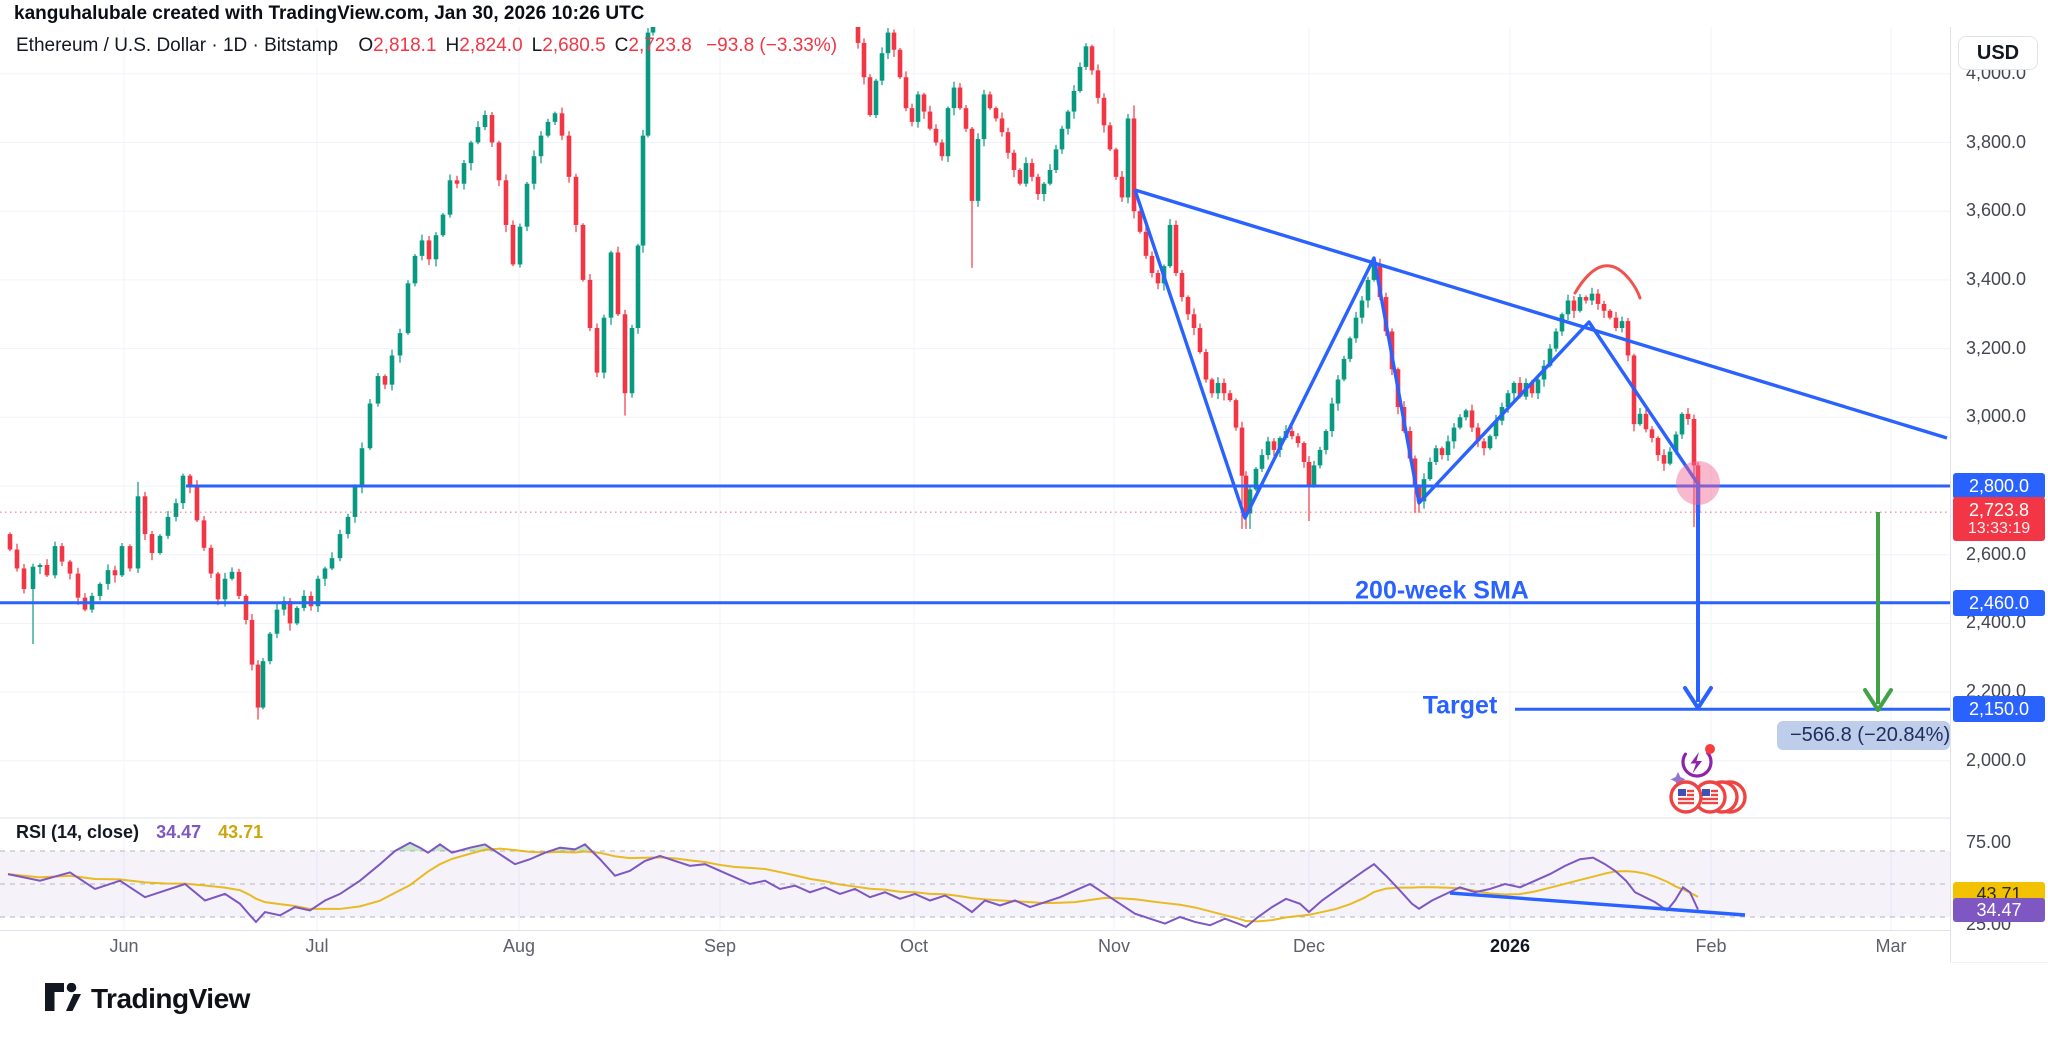  Describe the element at coordinates (1996, 622) in the screenshot. I see `price-tick-label: 2,400.0` at that location.